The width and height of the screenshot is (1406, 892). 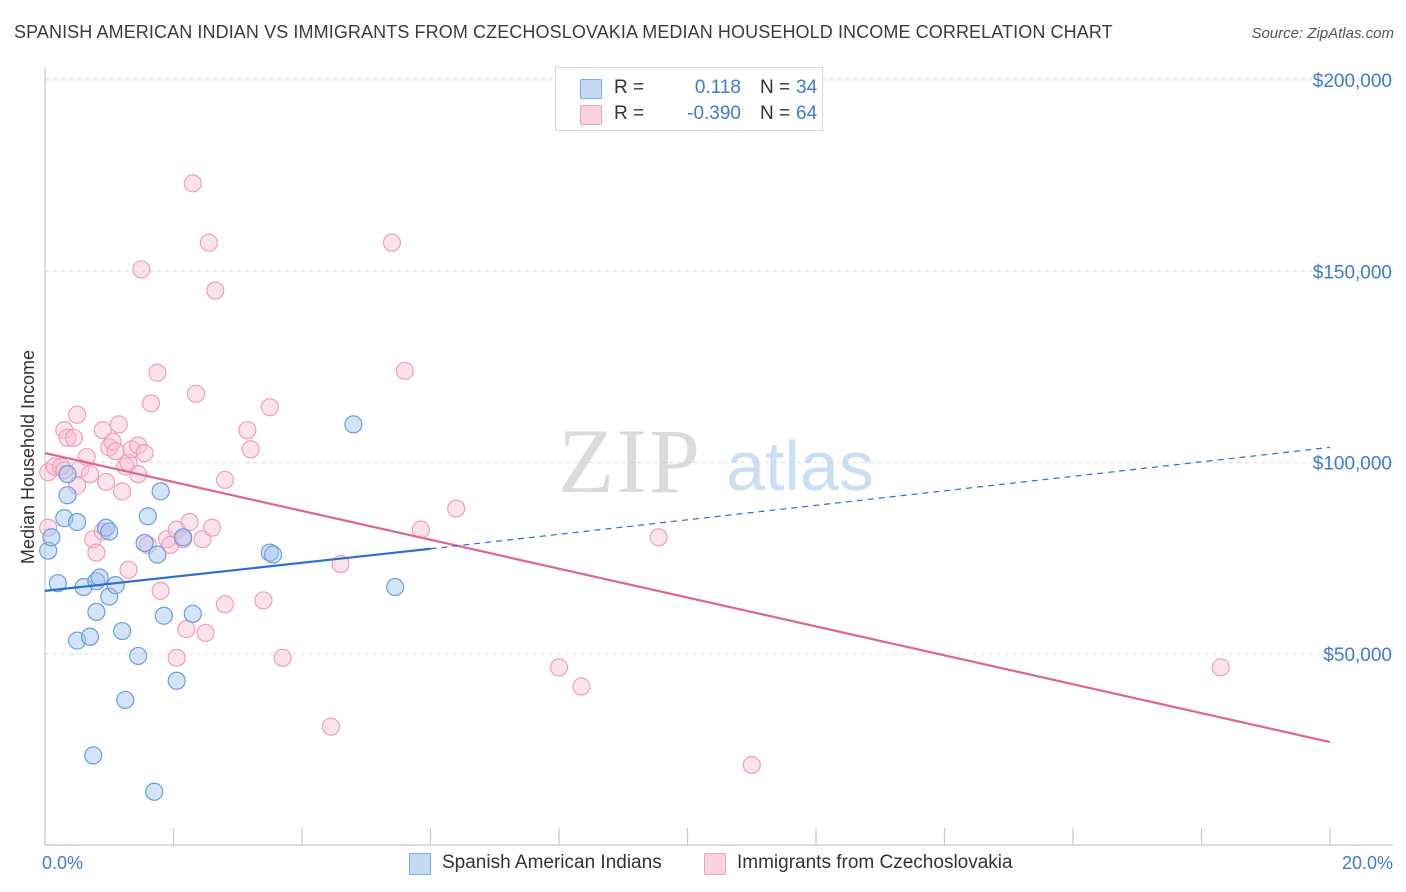 I want to click on legend-n-value: 34, so click(x=807, y=87).